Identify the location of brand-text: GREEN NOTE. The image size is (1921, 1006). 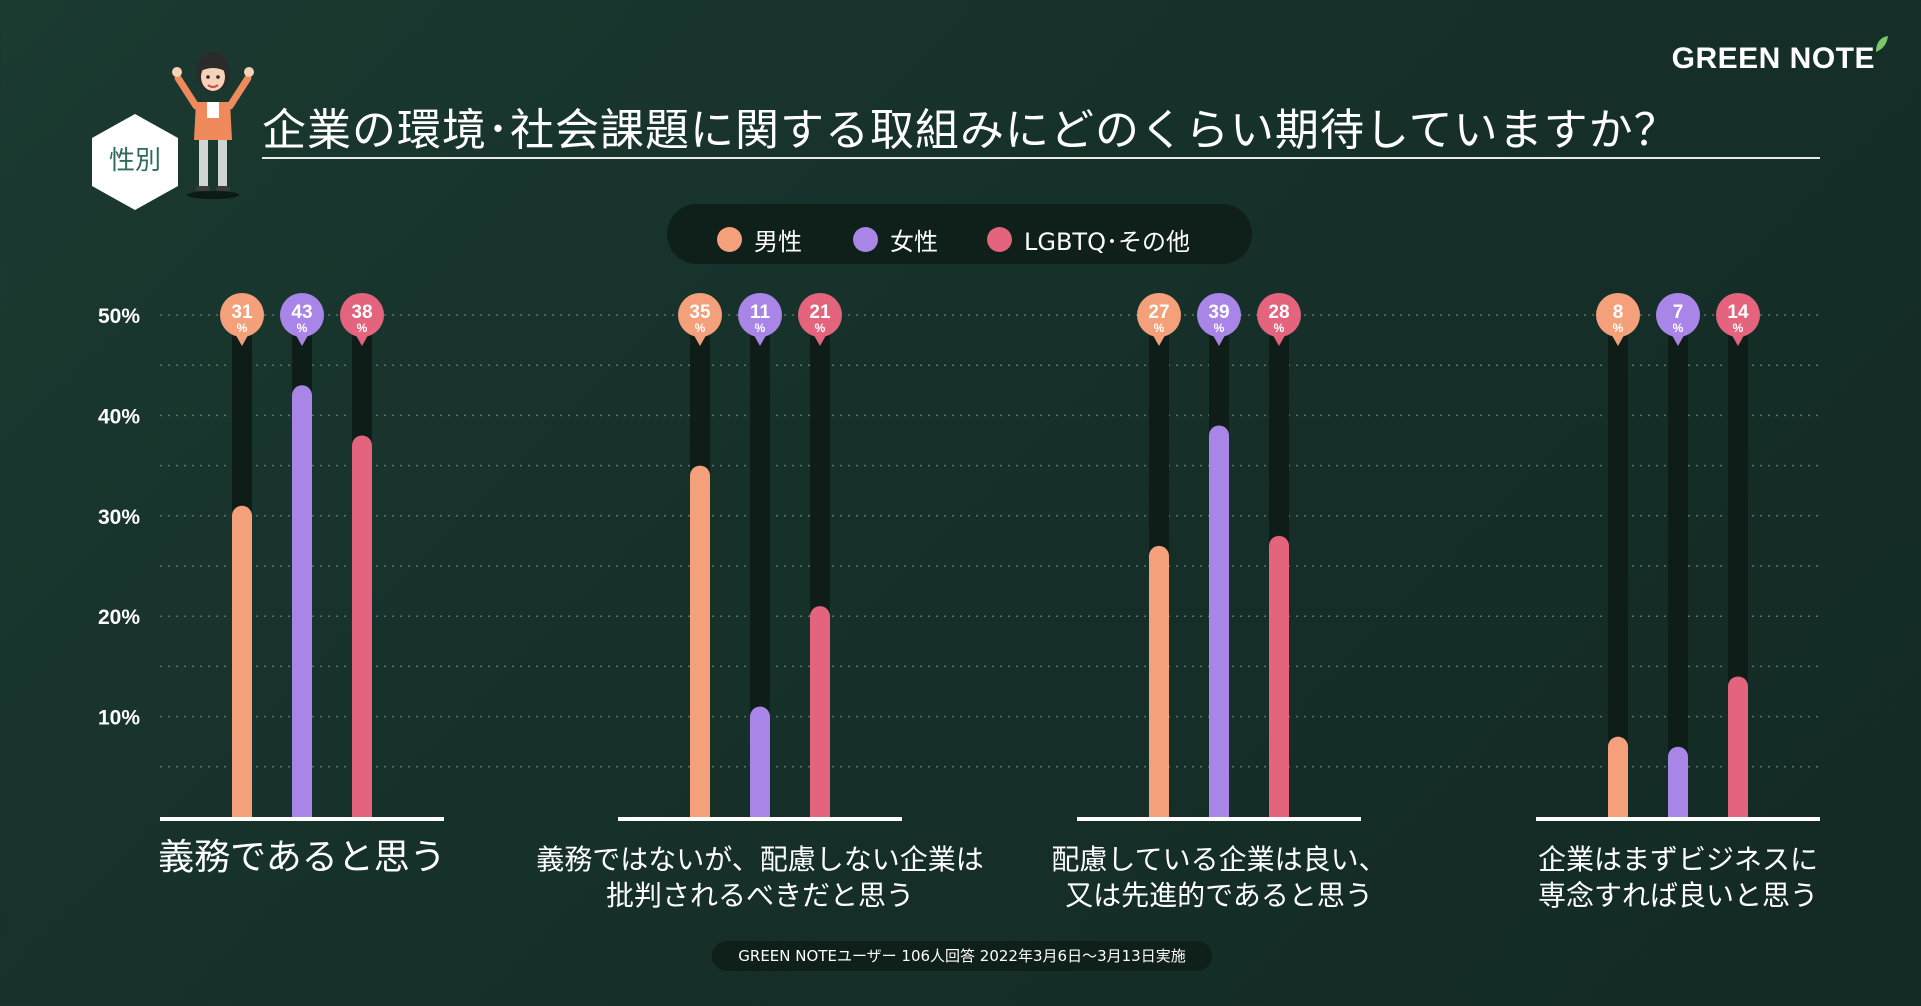
(1773, 58).